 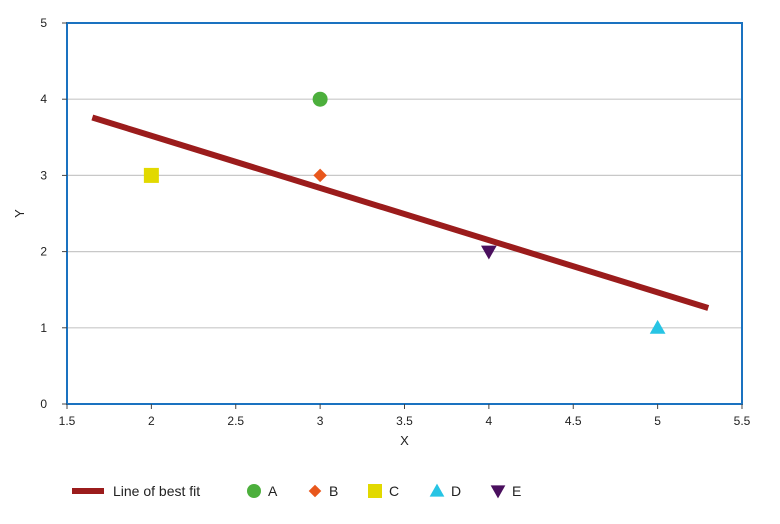 What do you see at coordinates (437, 490) in the screenshot?
I see `legend-marker-d` at bounding box center [437, 490].